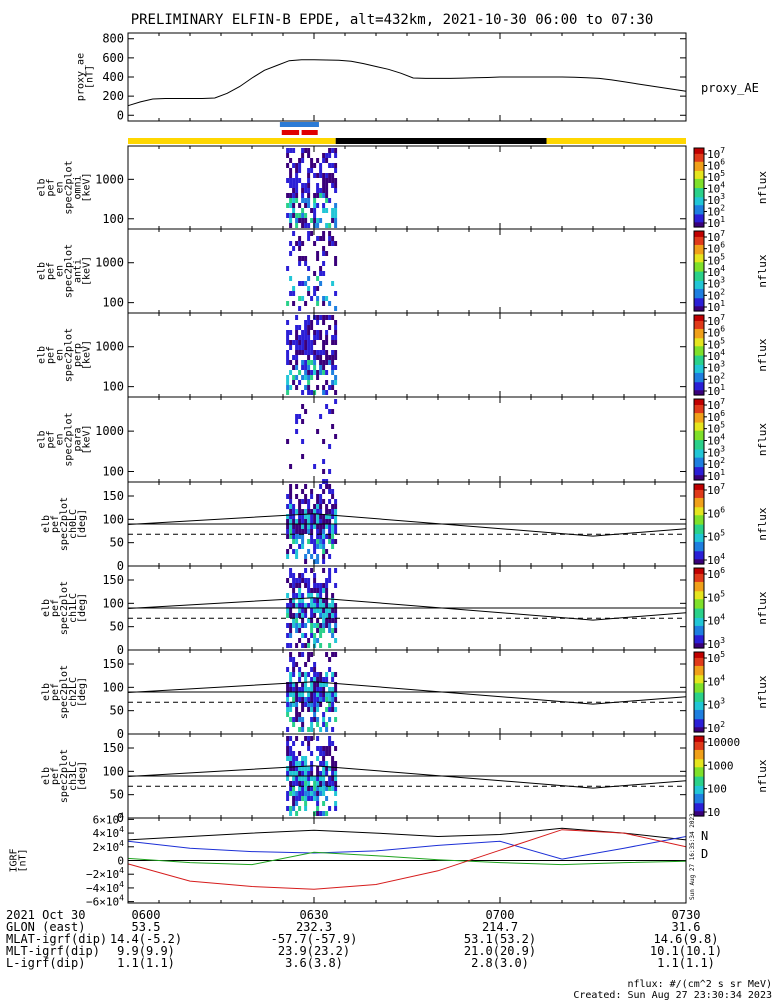 This screenshot has width=775, height=1000. Describe the element at coordinates (113, 603) in the screenshot. I see `y-tick-label: 100` at that location.